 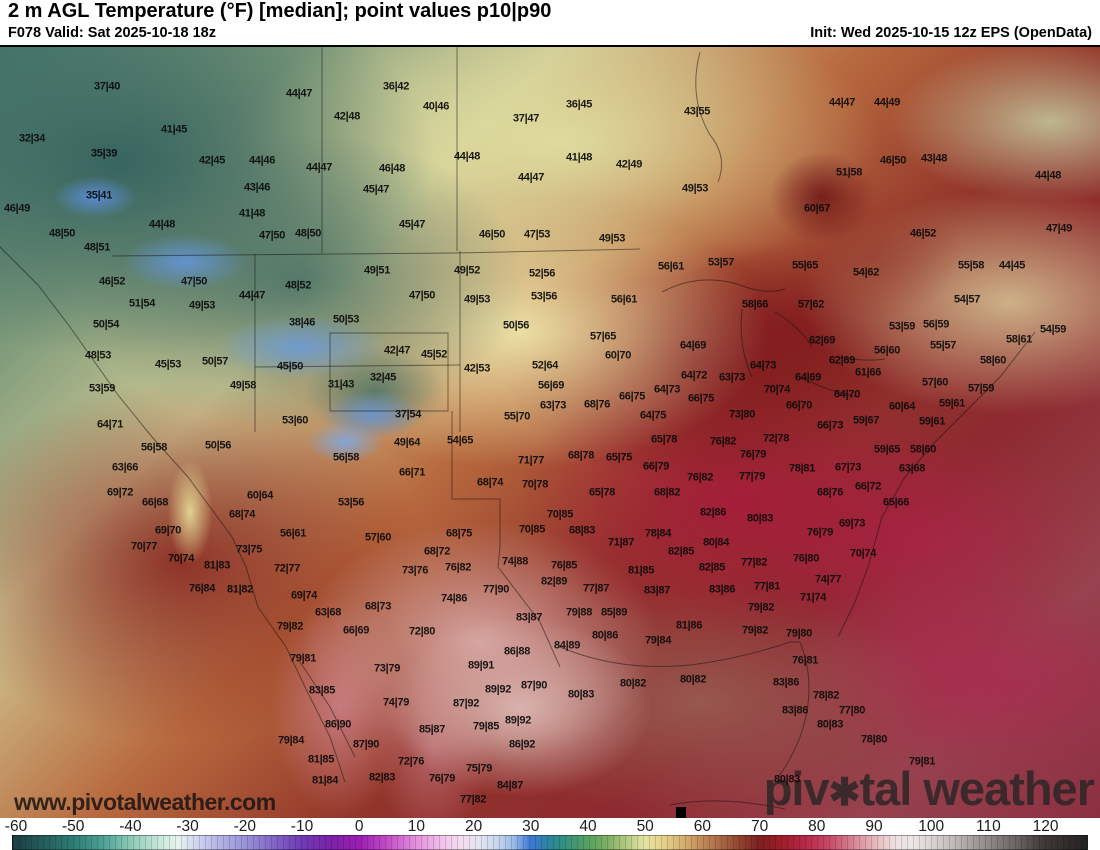 What do you see at coordinates (415, 570) in the screenshot?
I see `point-value: 73|76` at bounding box center [415, 570].